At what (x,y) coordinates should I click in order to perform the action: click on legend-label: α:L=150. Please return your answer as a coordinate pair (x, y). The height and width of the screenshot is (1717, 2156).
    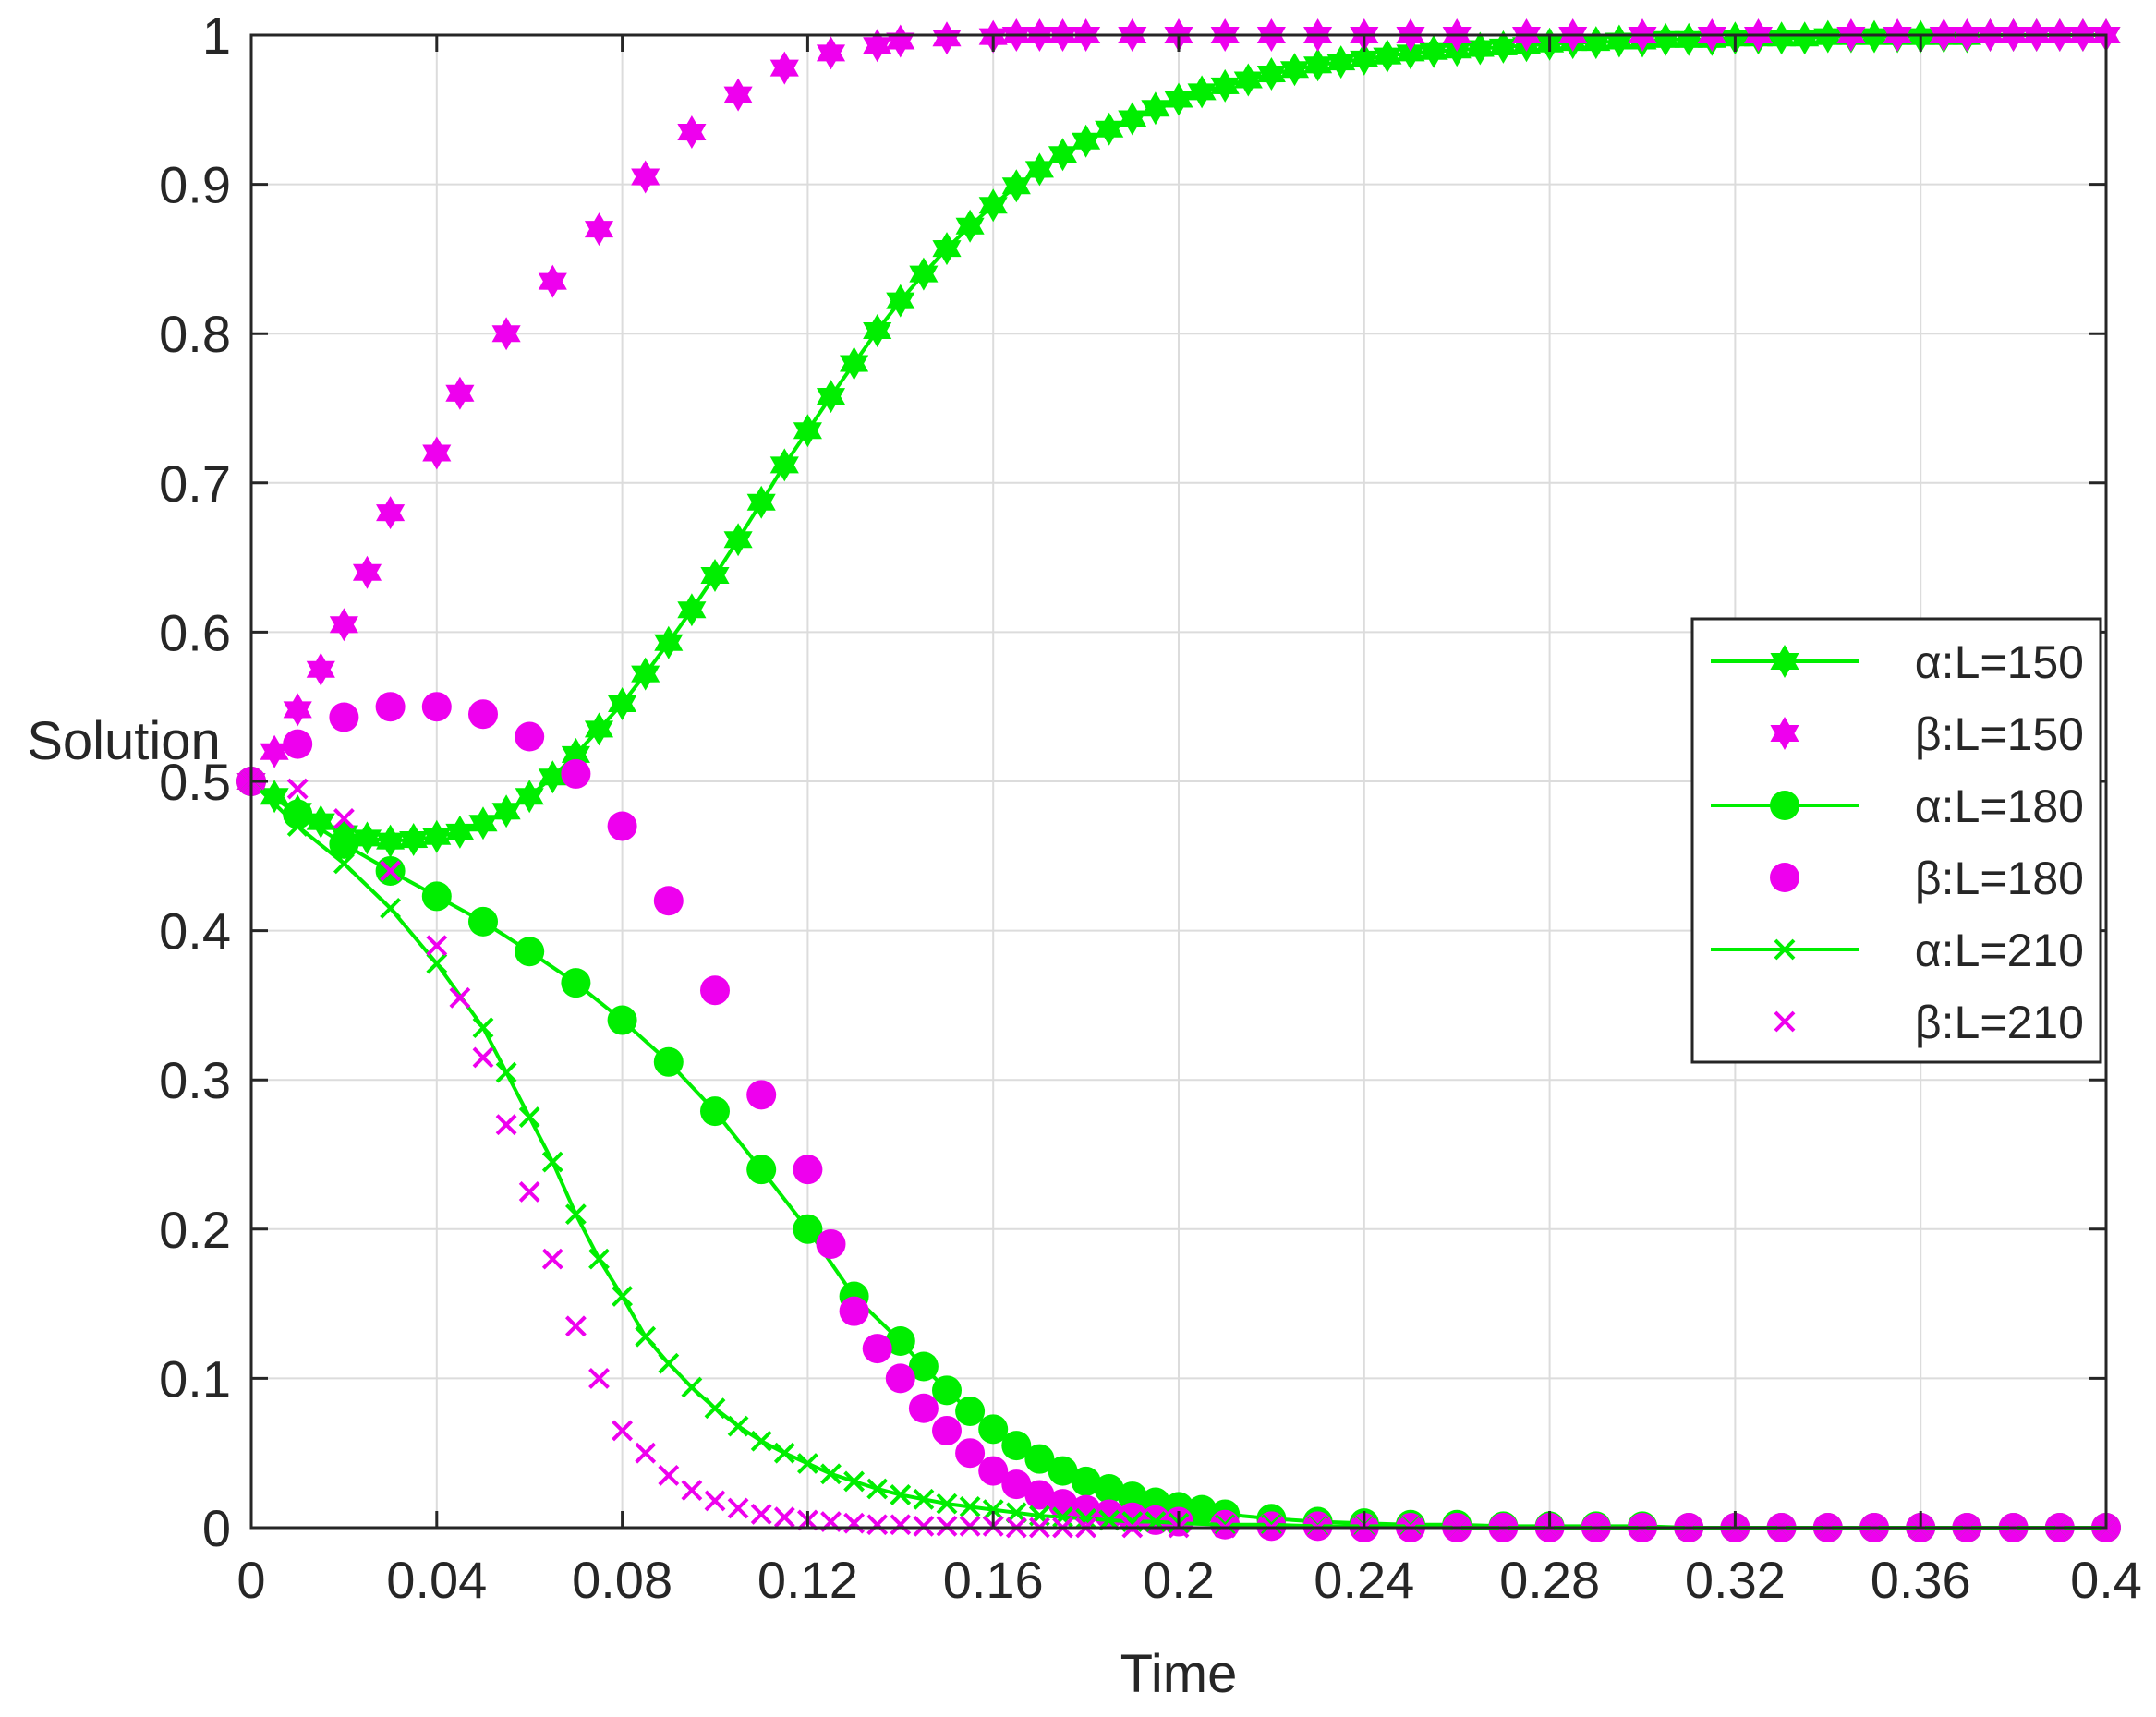
    Looking at the image, I should click on (1999, 662).